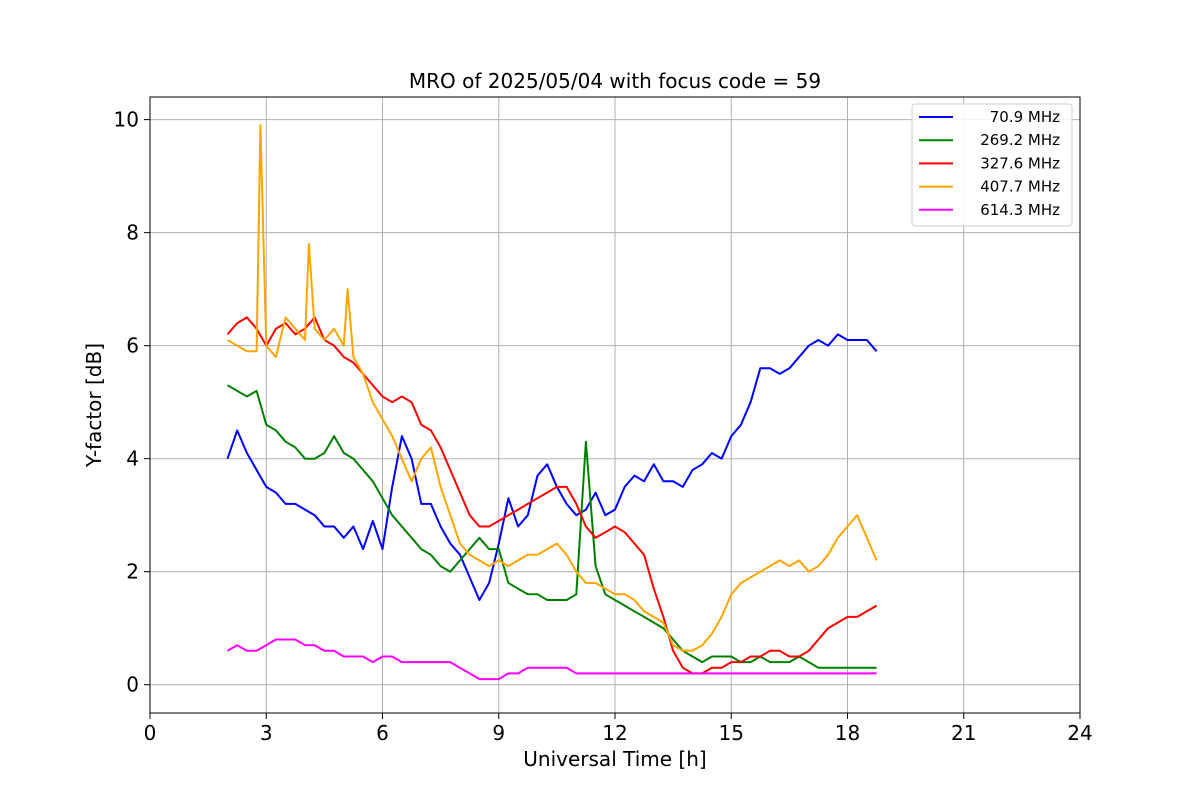 The height and width of the screenshot is (800, 1200). Describe the element at coordinates (615, 81) in the screenshot. I see `chart-title: MRO of 2025/05/04 with focus code = 59` at that location.